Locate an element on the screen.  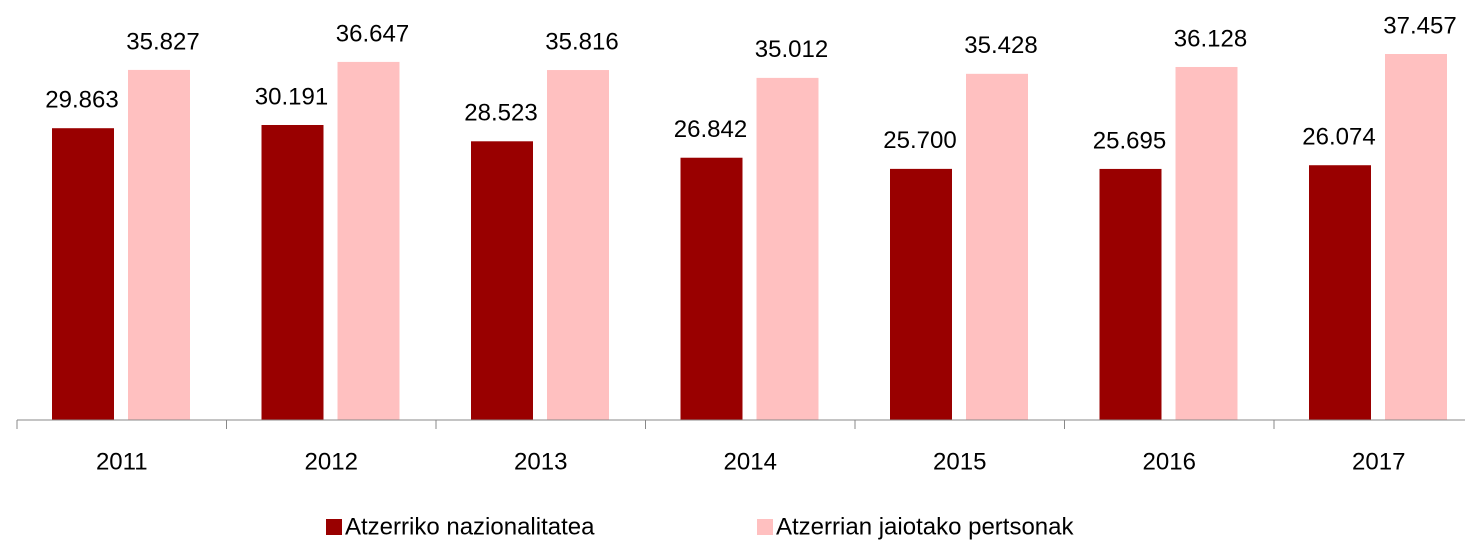
value-label: 35.827 is located at coordinates (162, 41).